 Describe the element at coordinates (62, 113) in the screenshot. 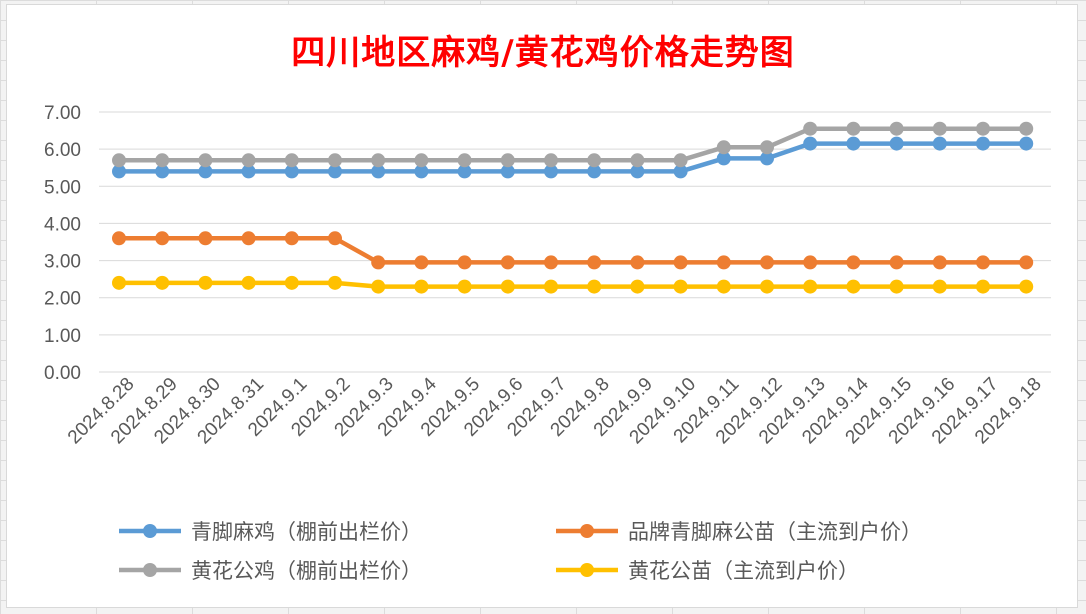

I see `y-tick-label: 7.00` at that location.